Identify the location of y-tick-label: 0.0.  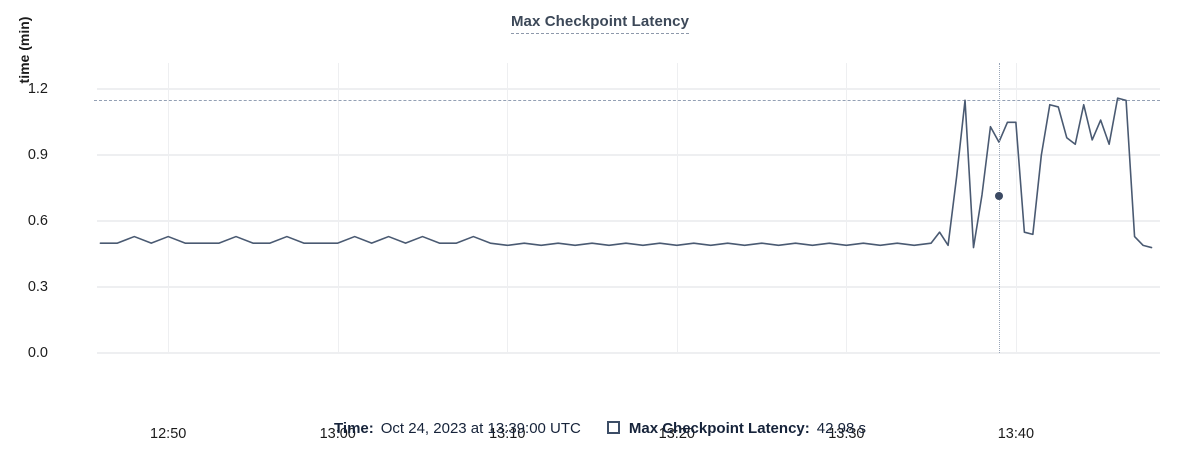
(37, 353).